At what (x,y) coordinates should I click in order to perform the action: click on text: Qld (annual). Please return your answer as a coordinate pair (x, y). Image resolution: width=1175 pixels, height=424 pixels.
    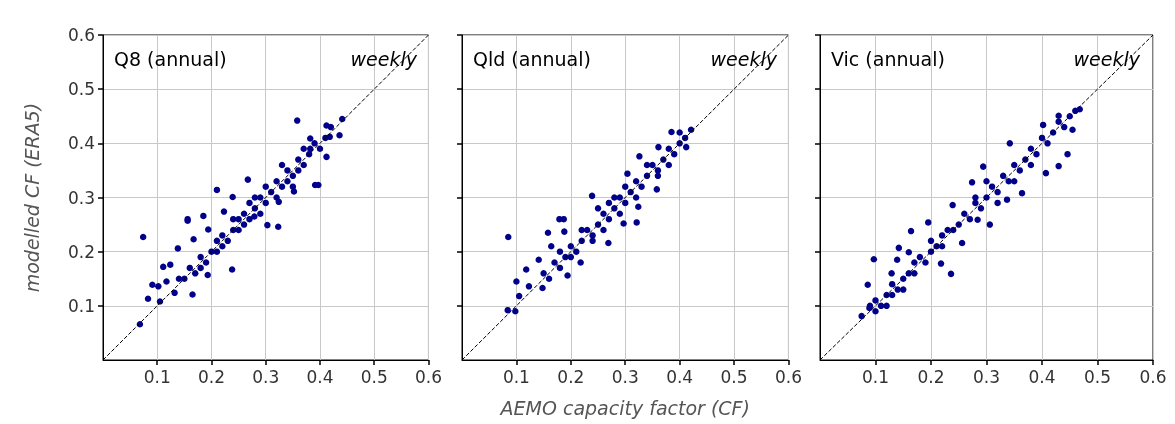
    Looking at the image, I should click on (532, 58).